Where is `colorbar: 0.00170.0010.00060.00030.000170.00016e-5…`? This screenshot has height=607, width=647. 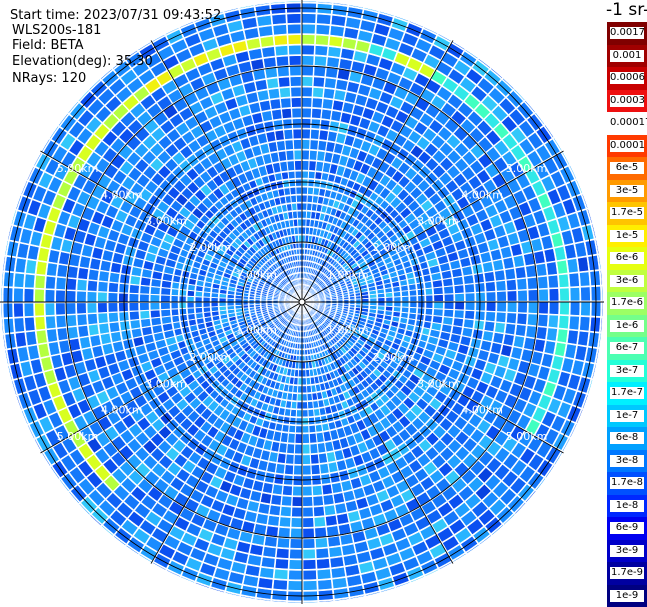 colorbar: 0.00170.0010.00060.00030.000170.00016e-5… is located at coordinates (627, 314).